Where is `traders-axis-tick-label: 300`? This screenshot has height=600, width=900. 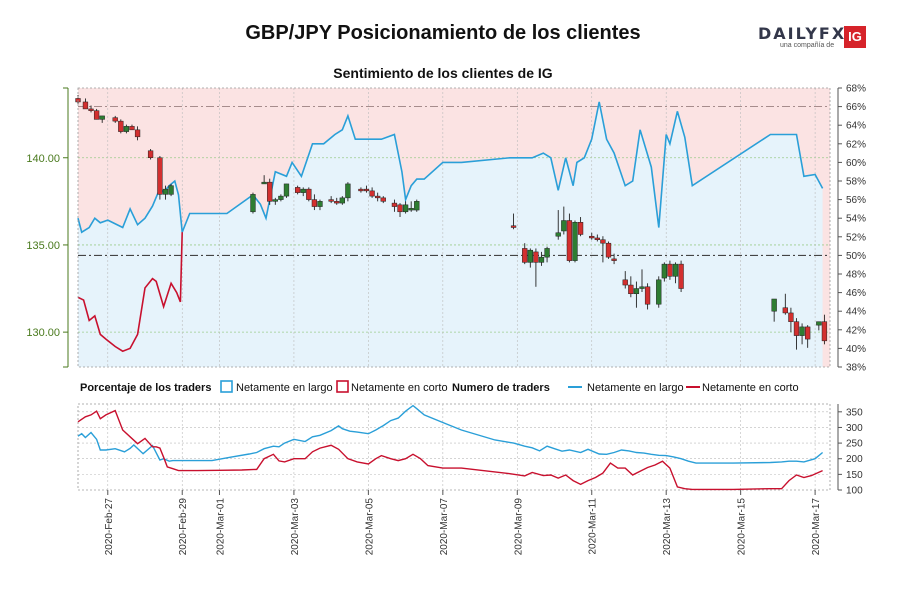
traders-axis-tick-label: 300 is located at coordinates (854, 428).